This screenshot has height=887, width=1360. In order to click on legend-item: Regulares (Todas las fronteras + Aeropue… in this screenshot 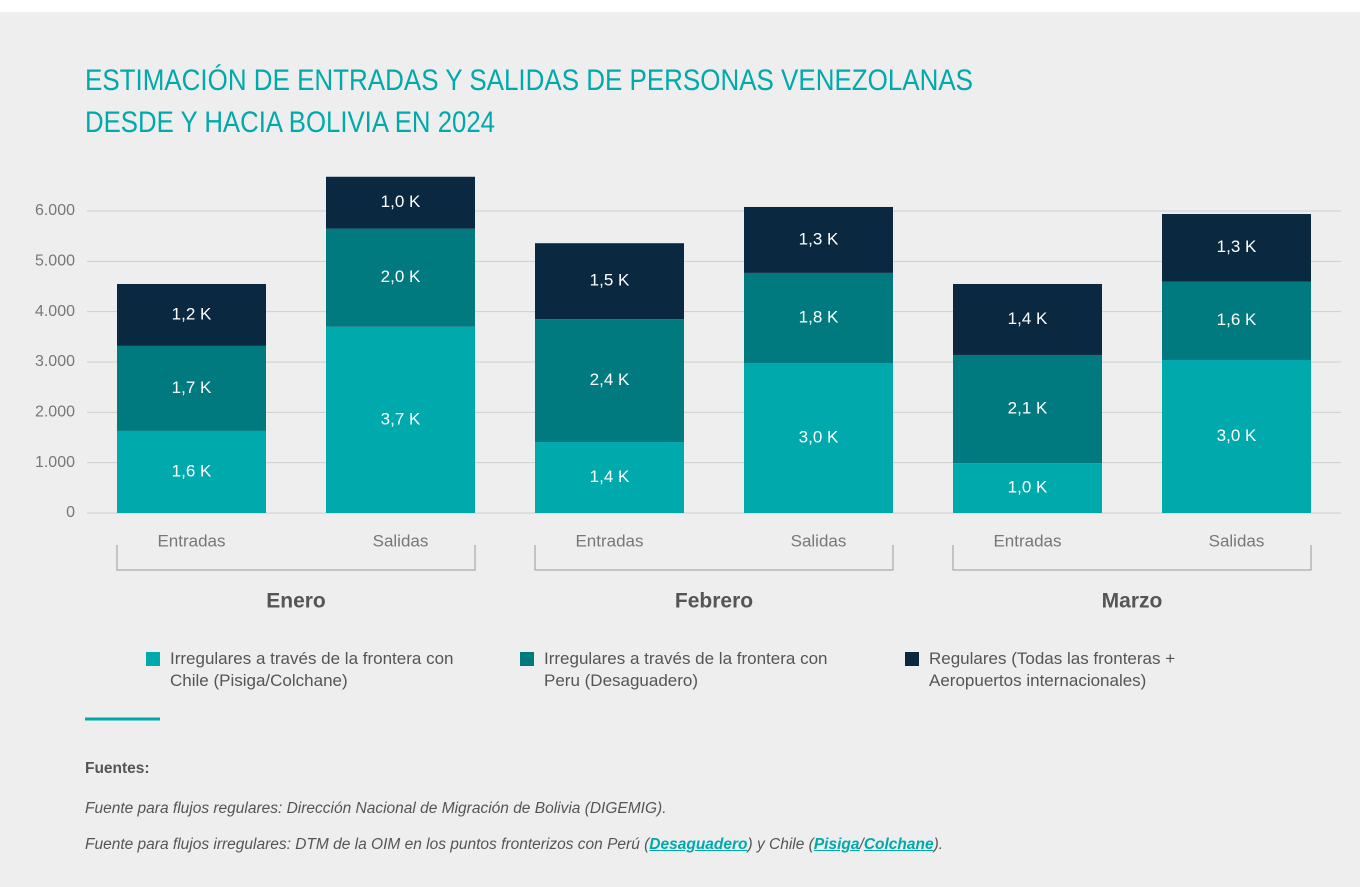, I will do `click(1077, 670)`.